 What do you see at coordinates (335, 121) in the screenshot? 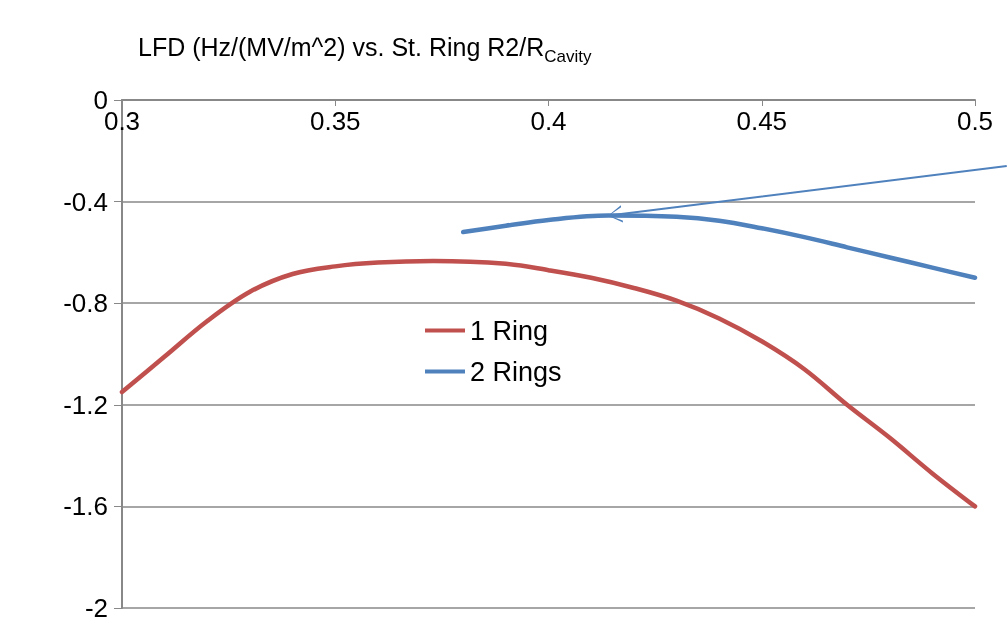
I see `x-tick-label: 0.35` at bounding box center [335, 121].